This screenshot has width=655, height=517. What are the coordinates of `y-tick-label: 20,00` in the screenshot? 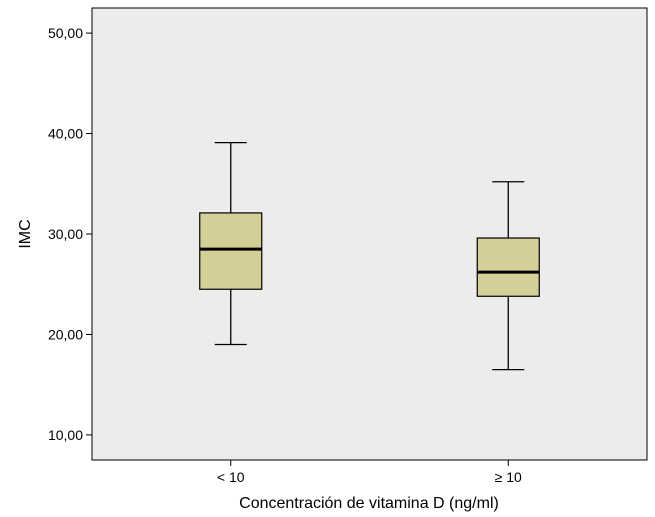 It's located at (65, 334).